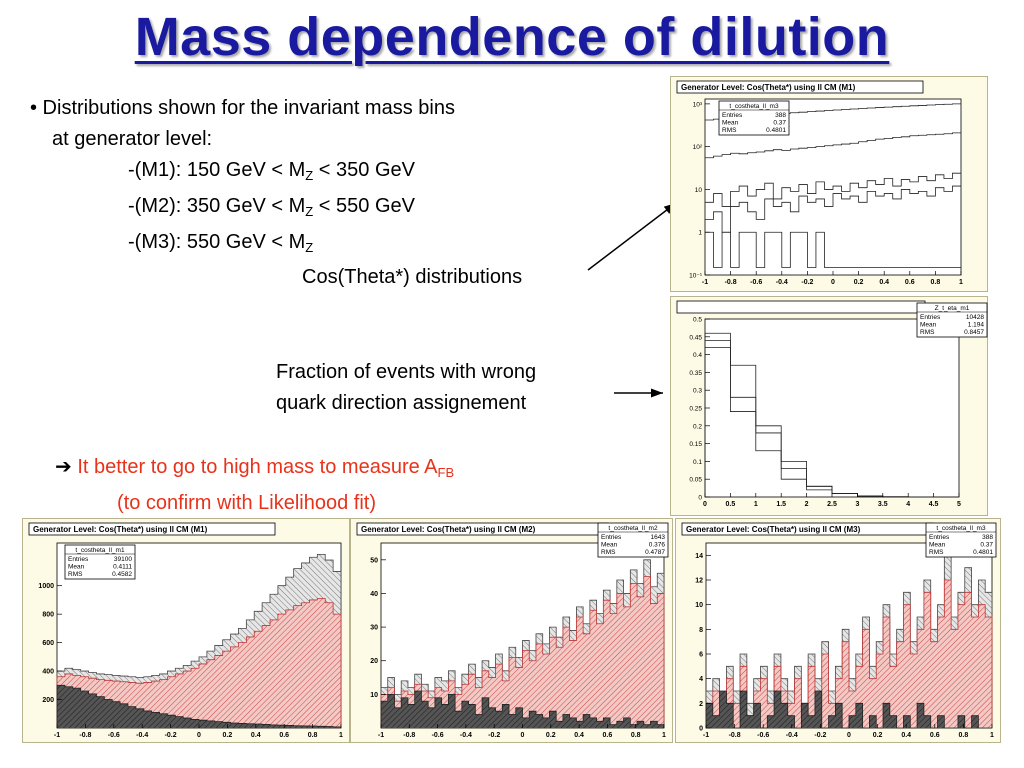 Image resolution: width=1024 pixels, height=768 pixels. Describe the element at coordinates (199, 706) in the screenshot. I see `series-3-histogram` at that location.